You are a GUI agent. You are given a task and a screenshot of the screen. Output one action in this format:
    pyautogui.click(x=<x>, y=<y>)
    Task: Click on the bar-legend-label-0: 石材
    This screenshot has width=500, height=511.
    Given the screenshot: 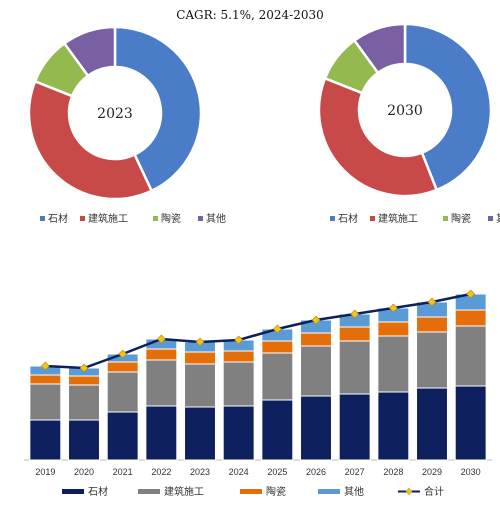 What is the action you would take?
    pyautogui.click(x=98, y=491)
    